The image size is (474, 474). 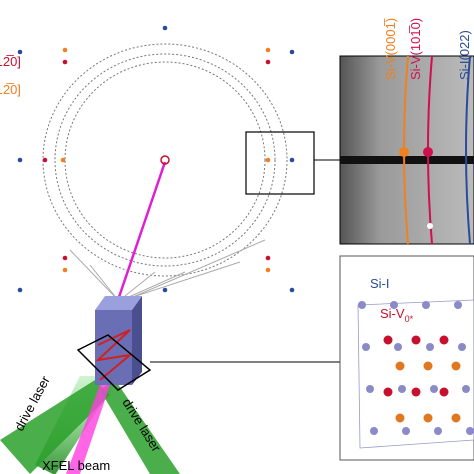 I want to click on ring-label: Si-V(101̅0), so click(x=415, y=49).